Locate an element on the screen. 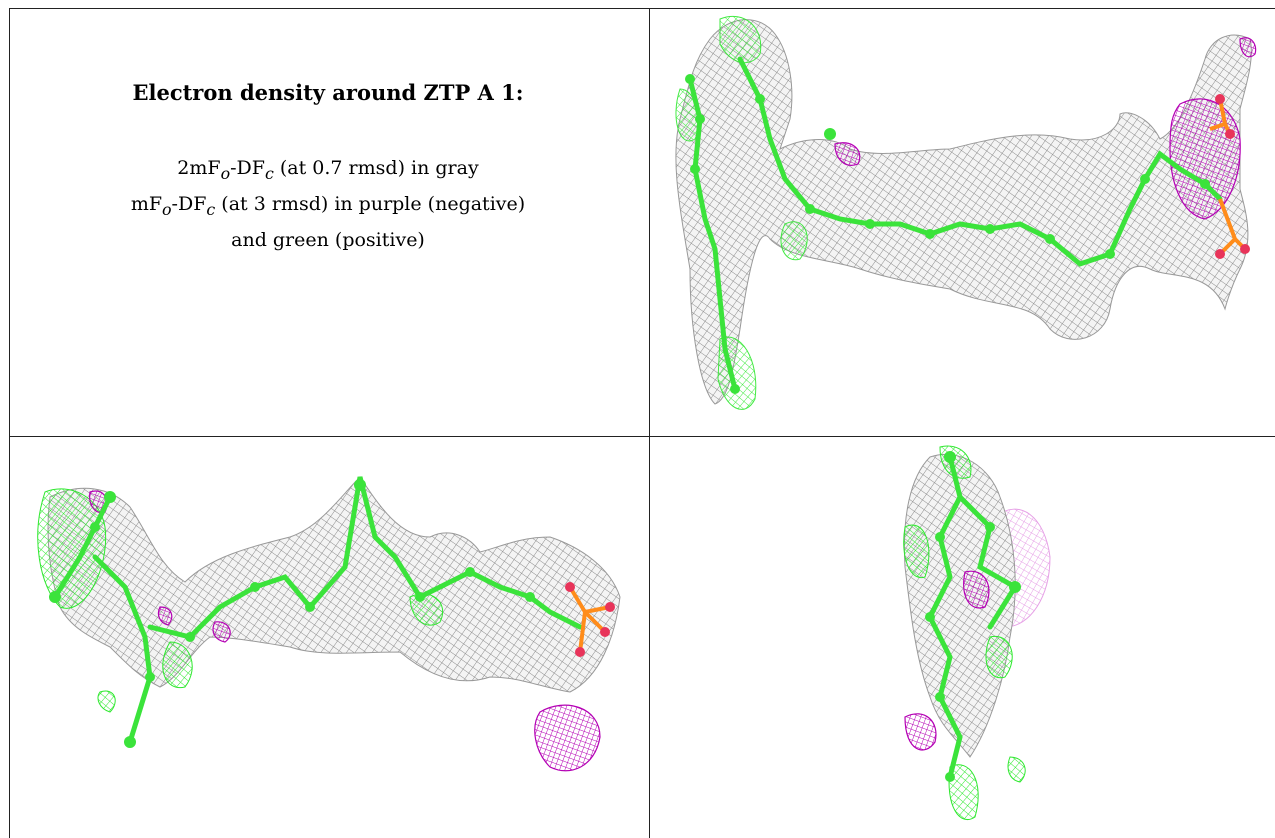 Image resolution: width=1275 pixels, height=838 pixels. caption-line-difference: mFo-DFc (at 3 rmsd) in purple (negative) is located at coordinates (328, 205).